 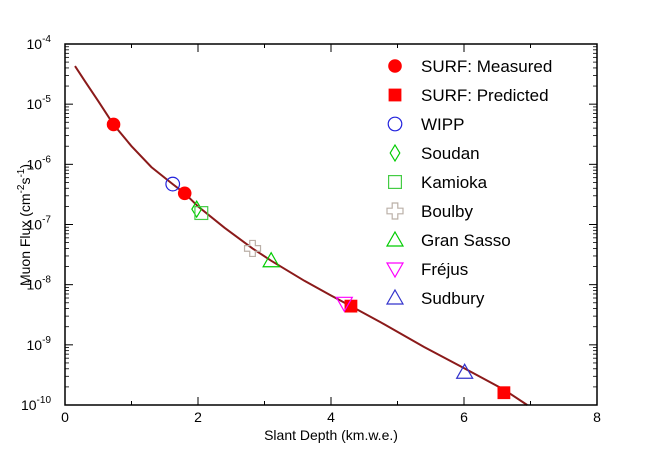 I want to click on point-fr-jus, so click(x=344, y=304).